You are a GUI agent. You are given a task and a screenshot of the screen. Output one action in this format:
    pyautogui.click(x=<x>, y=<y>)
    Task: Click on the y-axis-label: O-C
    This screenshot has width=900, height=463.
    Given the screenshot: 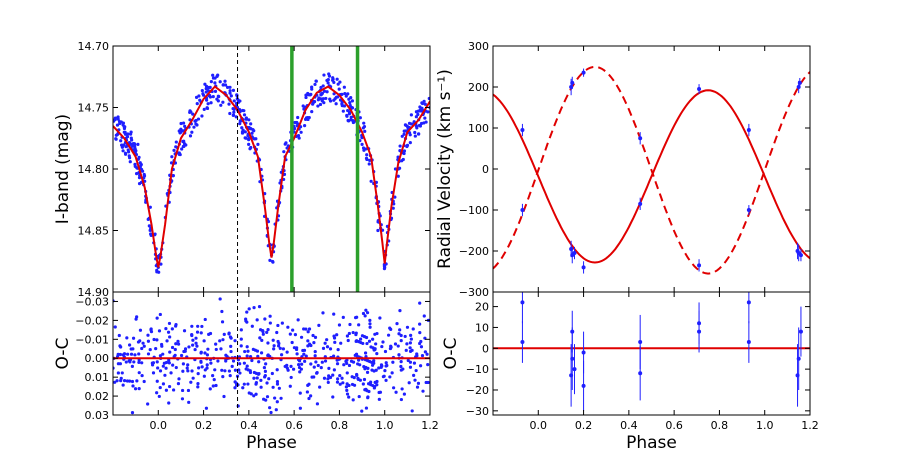 What is the action you would take?
    pyautogui.click(x=63, y=354)
    